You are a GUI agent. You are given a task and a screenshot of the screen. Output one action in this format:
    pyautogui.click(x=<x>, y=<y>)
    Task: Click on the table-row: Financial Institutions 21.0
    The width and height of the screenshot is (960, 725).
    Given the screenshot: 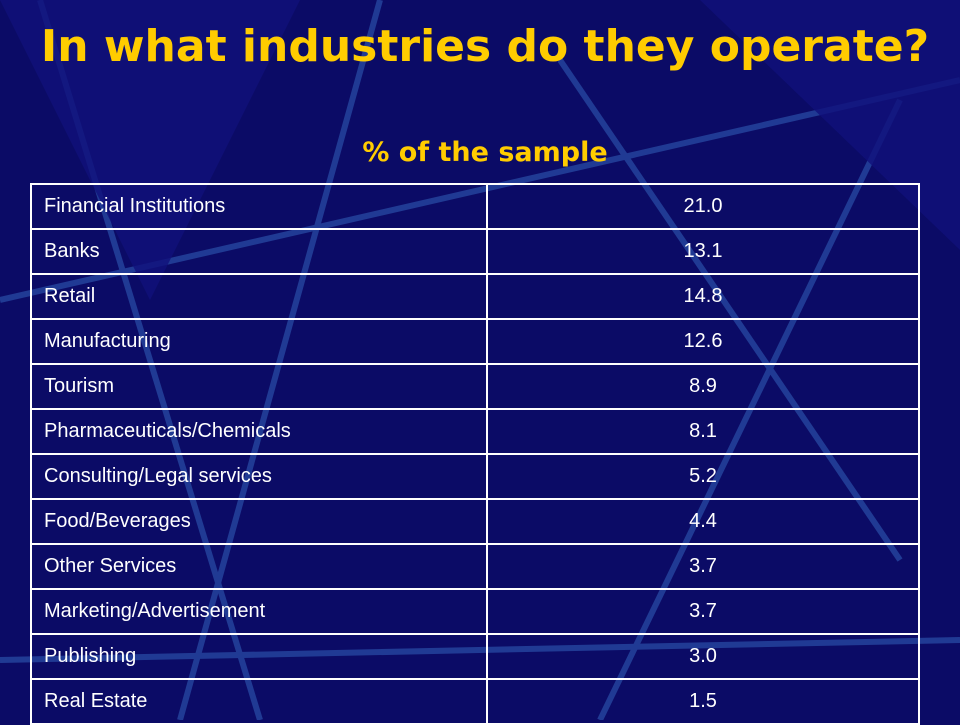 What is the action you would take?
    pyautogui.click(x=475, y=206)
    